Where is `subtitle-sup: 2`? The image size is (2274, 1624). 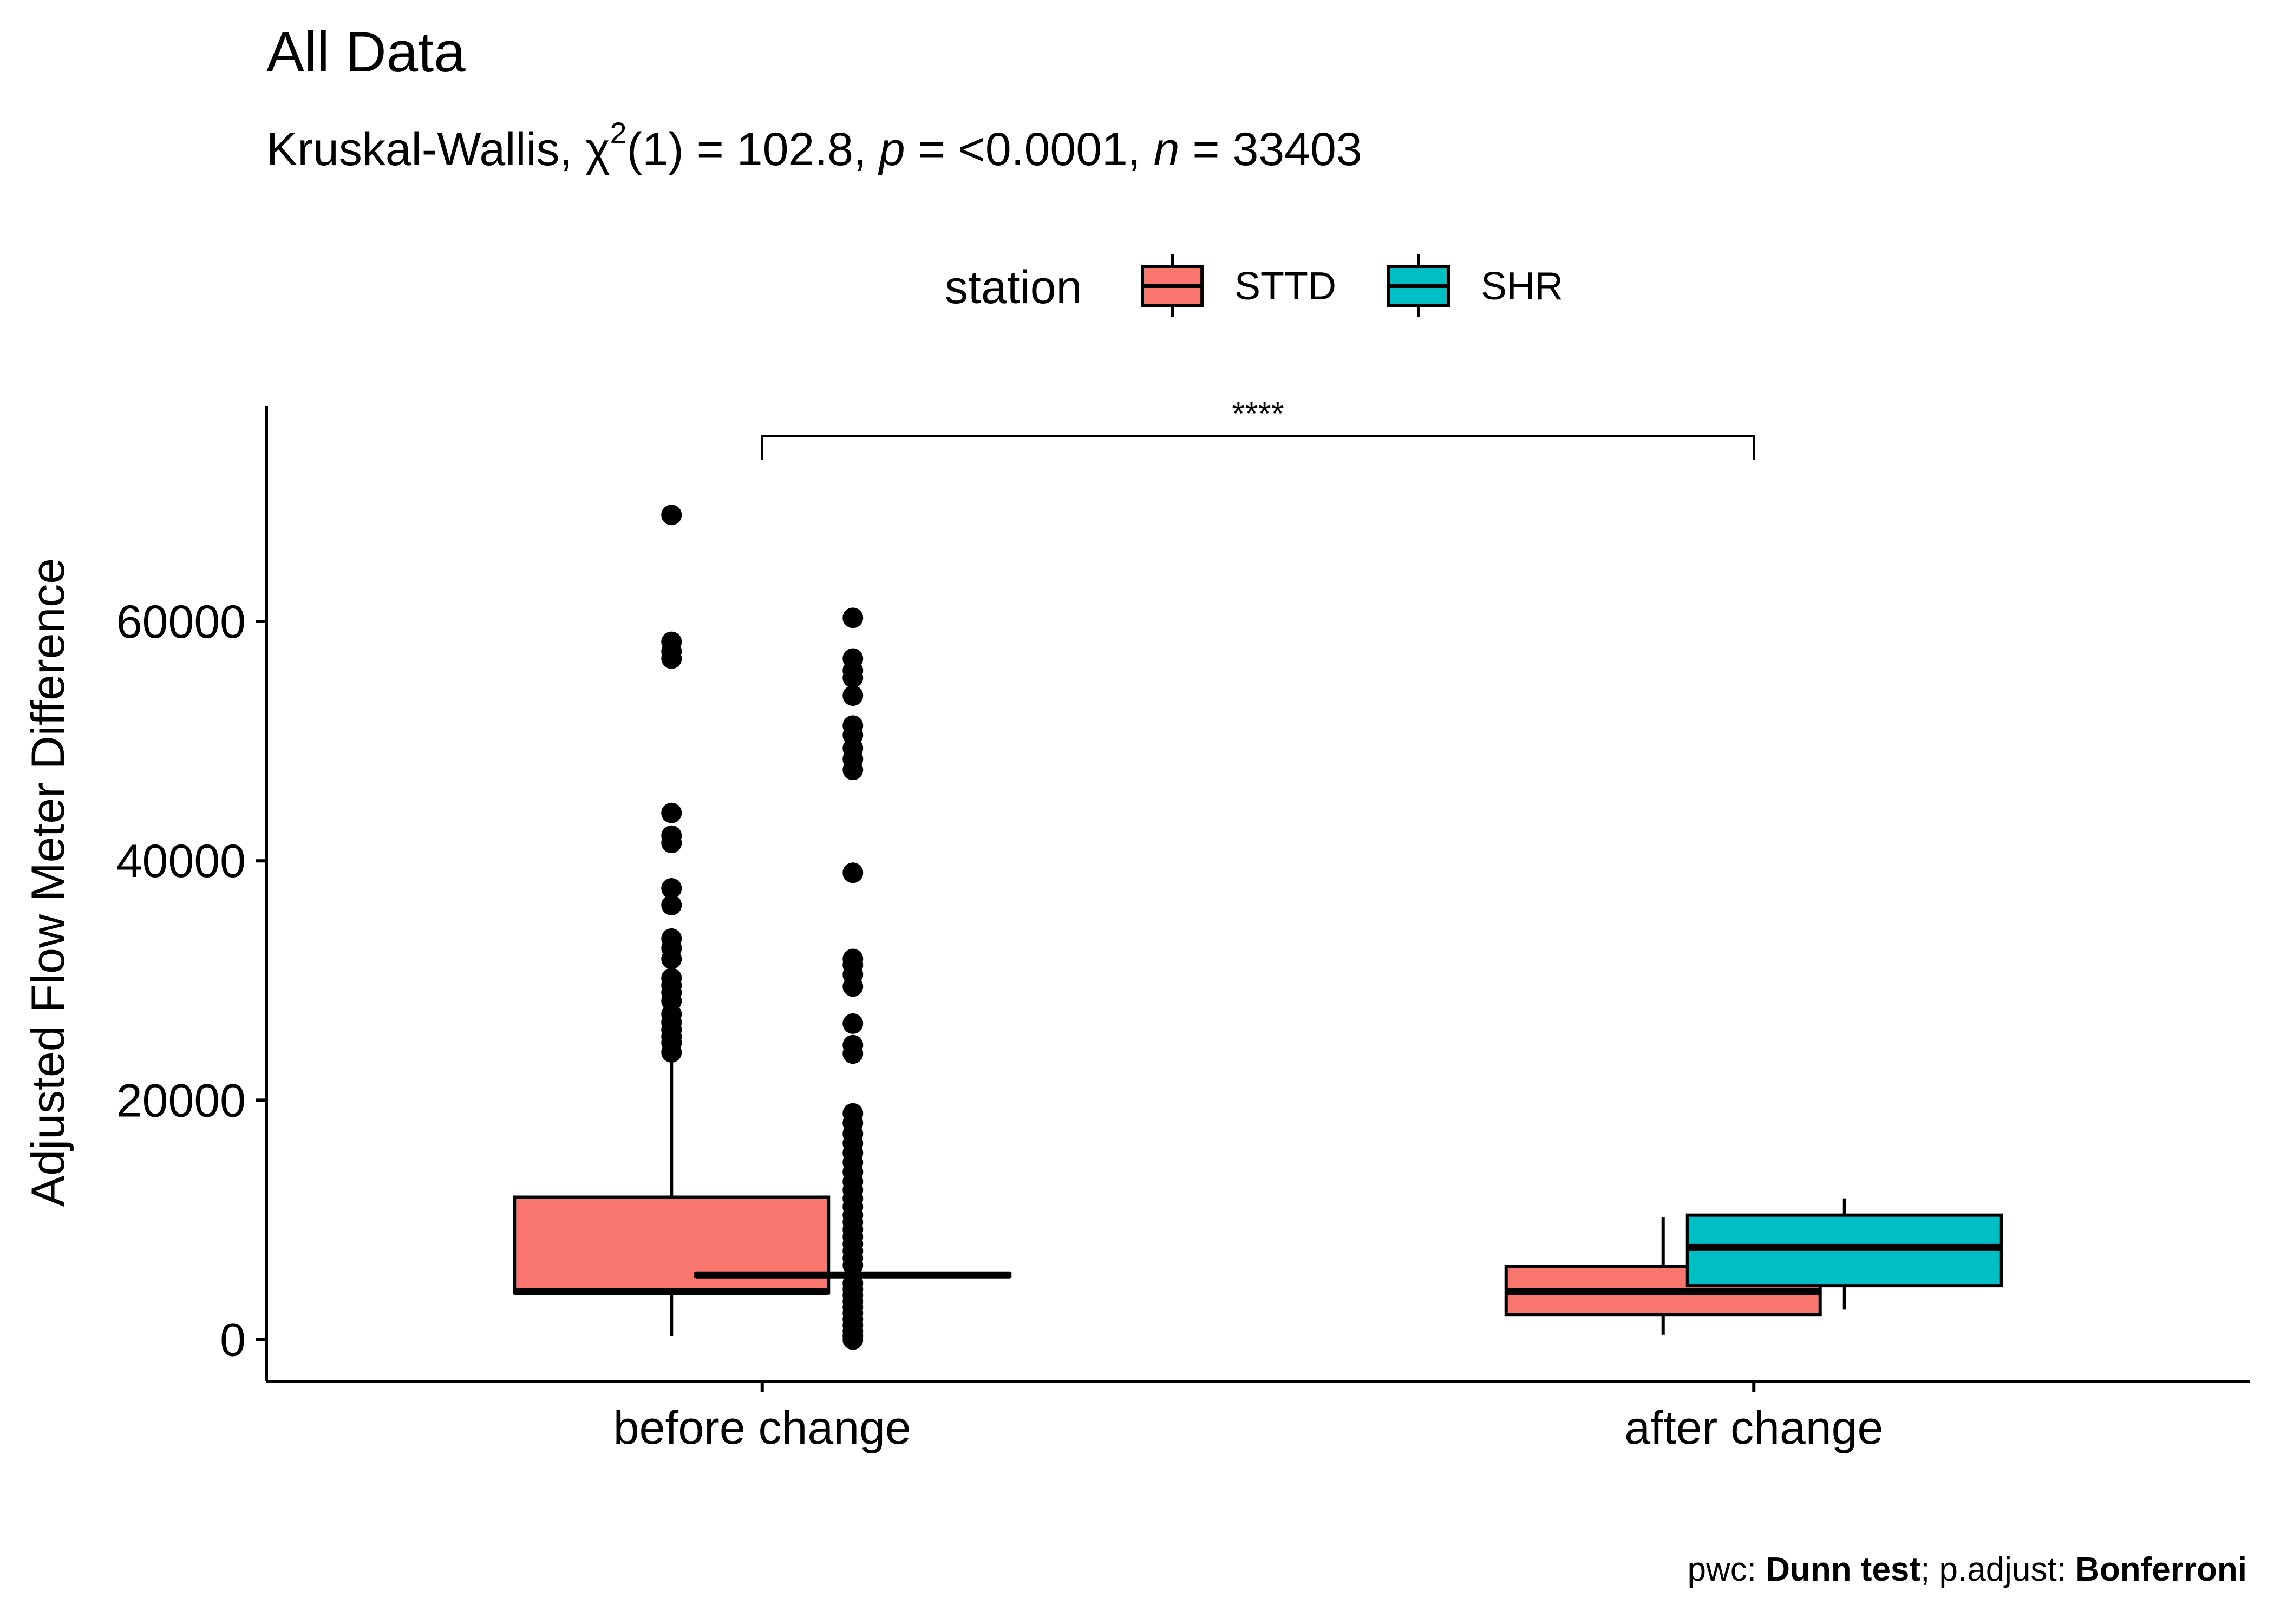 subtitle-sup: 2 is located at coordinates (618, 133).